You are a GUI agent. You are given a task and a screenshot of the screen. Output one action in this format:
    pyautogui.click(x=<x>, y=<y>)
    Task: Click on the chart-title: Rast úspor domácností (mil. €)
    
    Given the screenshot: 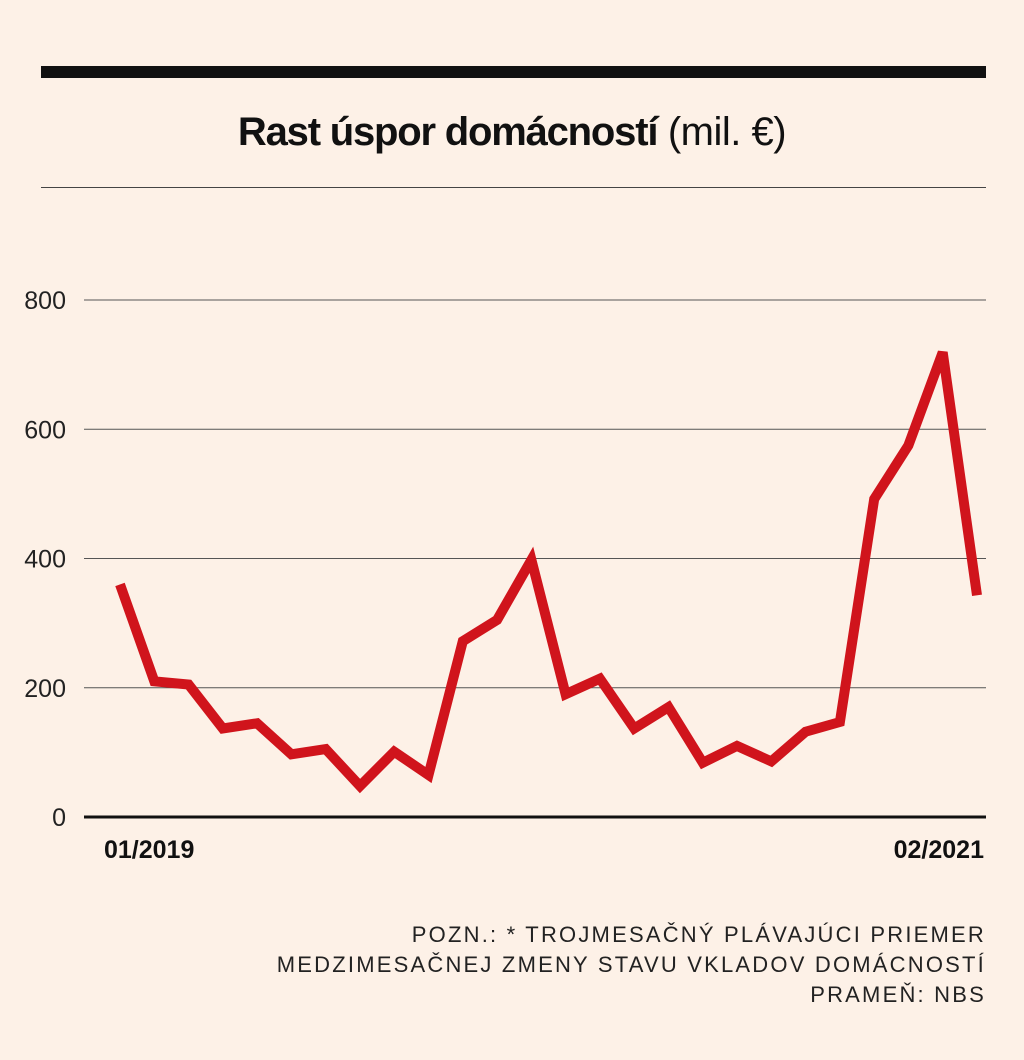 What is the action you would take?
    pyautogui.click(x=512, y=132)
    